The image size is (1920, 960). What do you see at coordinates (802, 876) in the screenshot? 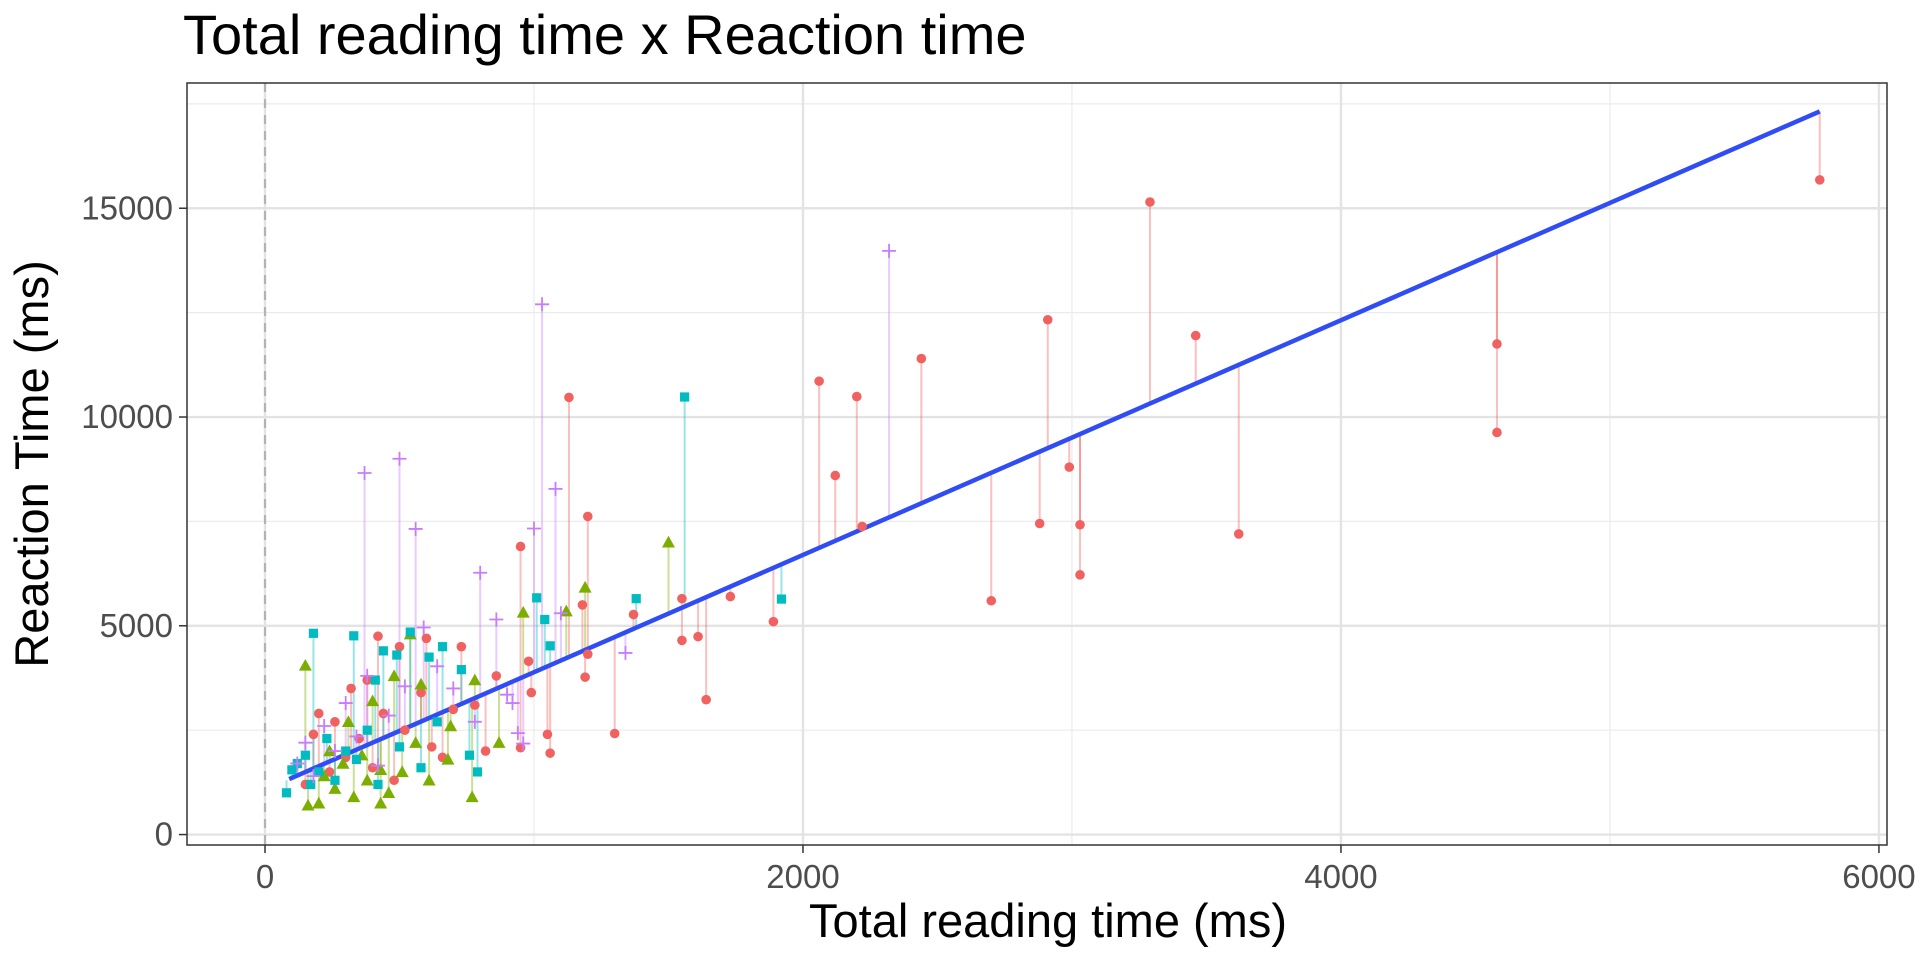
I see `x-tick-label: 2000` at bounding box center [802, 876].